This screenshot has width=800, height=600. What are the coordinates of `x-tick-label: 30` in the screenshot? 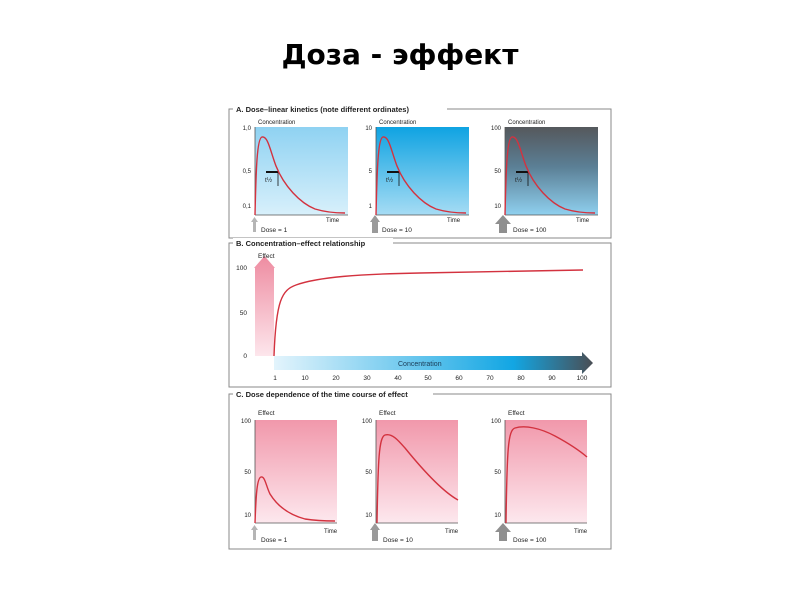 It's located at (367, 378).